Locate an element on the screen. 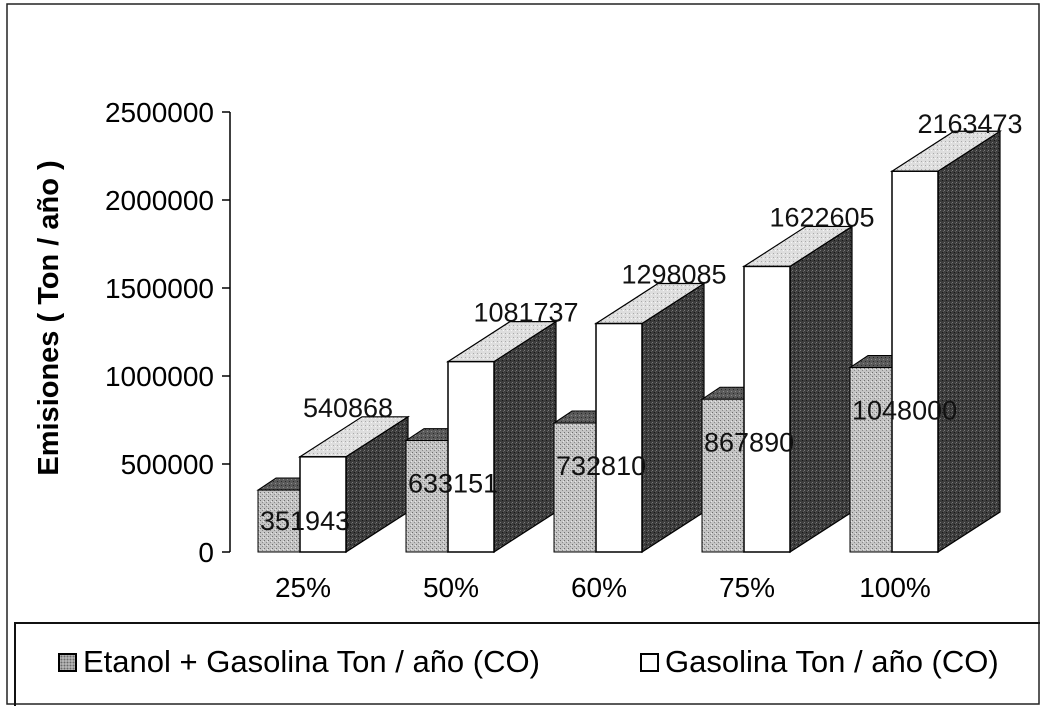  y-tick-label: 2000000 is located at coordinates (159, 200).